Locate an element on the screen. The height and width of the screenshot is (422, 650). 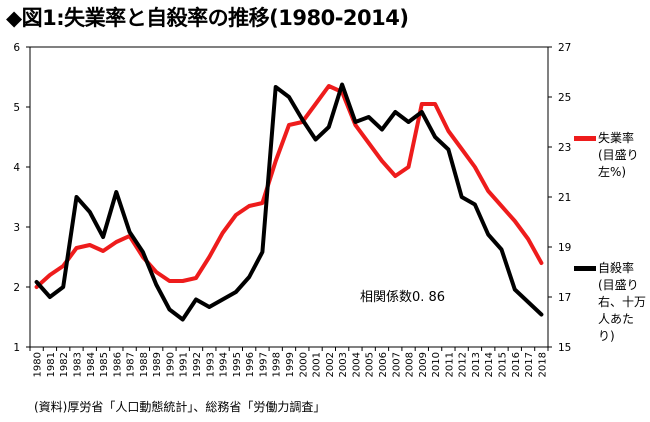
x-tick-label: 1995 is located at coordinates (237, 364).